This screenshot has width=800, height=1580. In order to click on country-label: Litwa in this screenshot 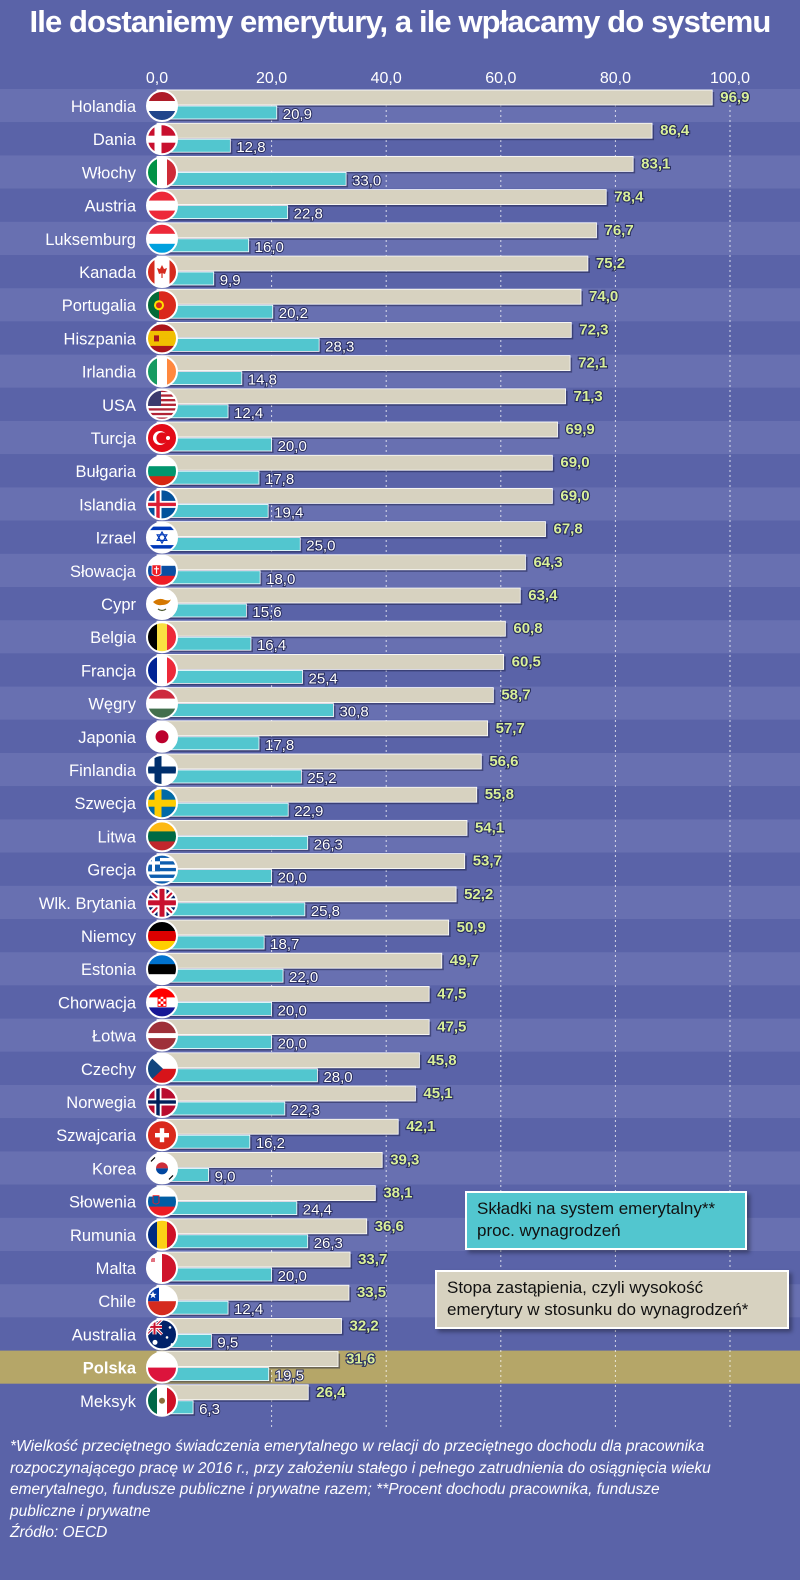, I will do `click(116, 837)`.